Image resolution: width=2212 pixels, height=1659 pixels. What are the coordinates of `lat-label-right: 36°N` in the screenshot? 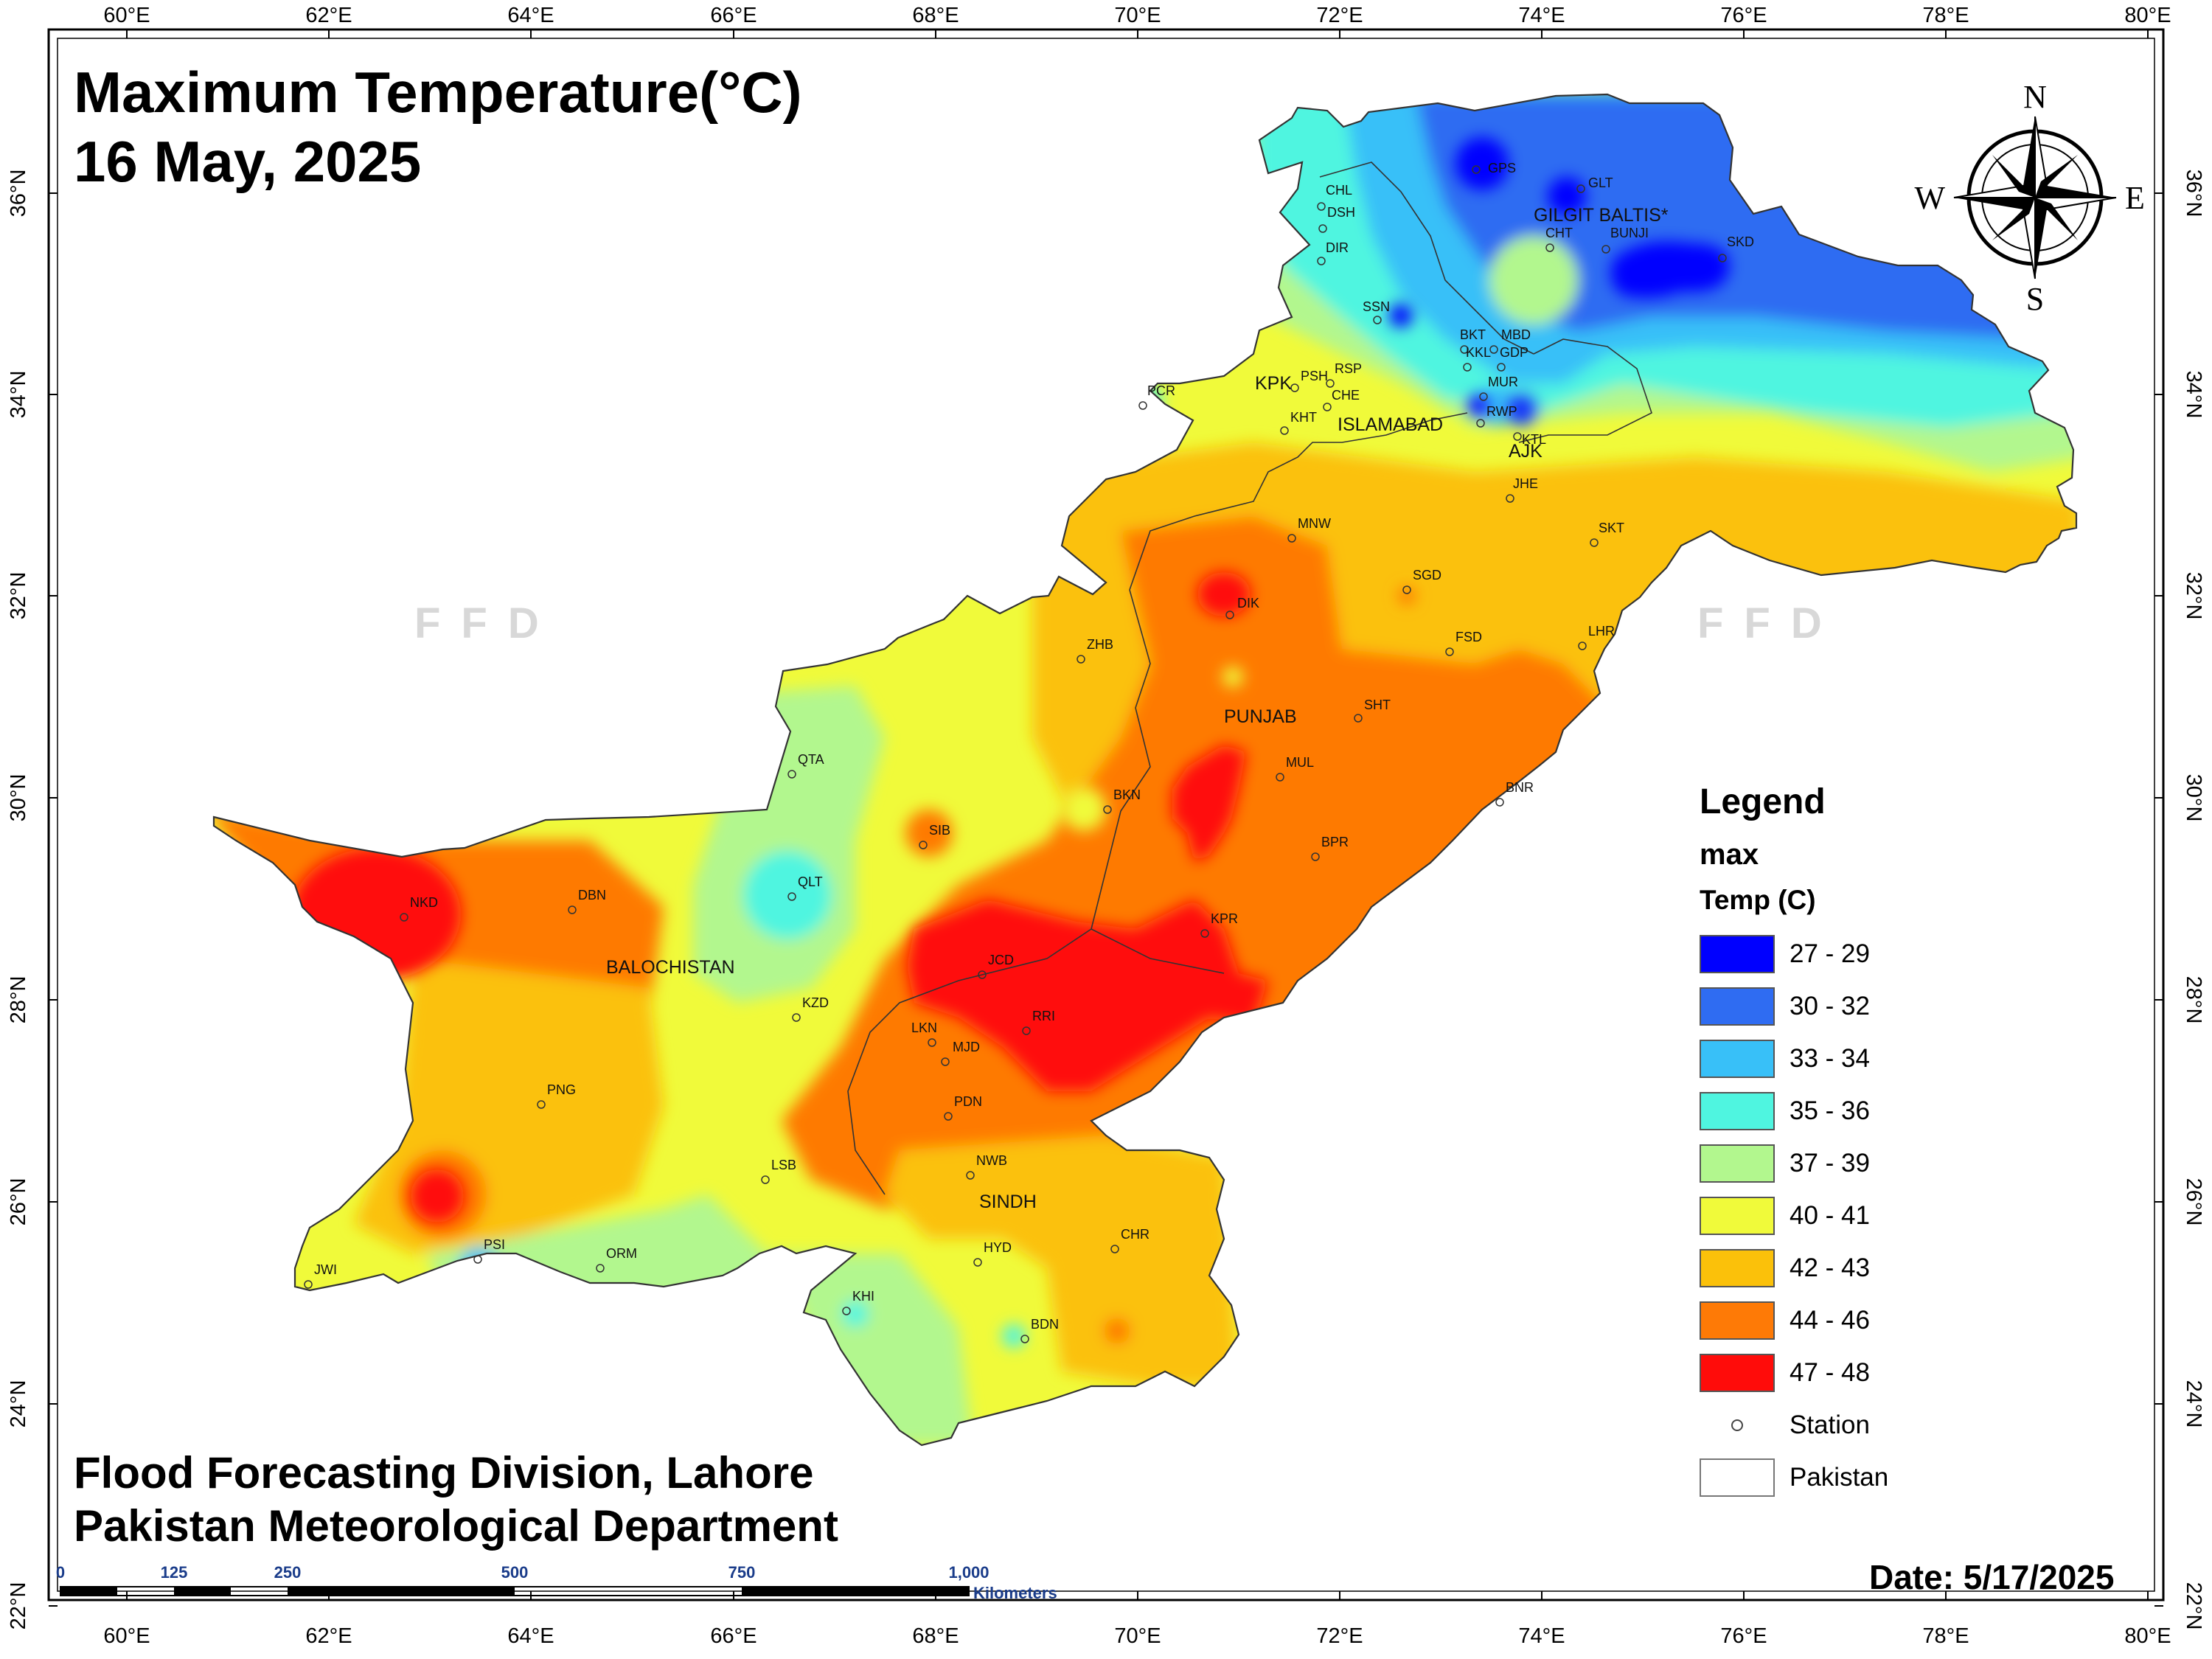 It's located at (2193, 194).